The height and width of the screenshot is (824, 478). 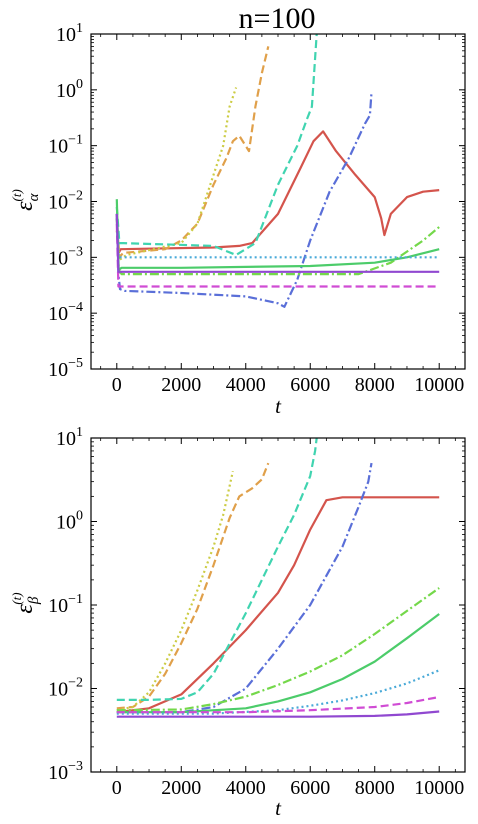 I want to click on y-tick-label: 10⁻⁴, so click(x=65, y=312).